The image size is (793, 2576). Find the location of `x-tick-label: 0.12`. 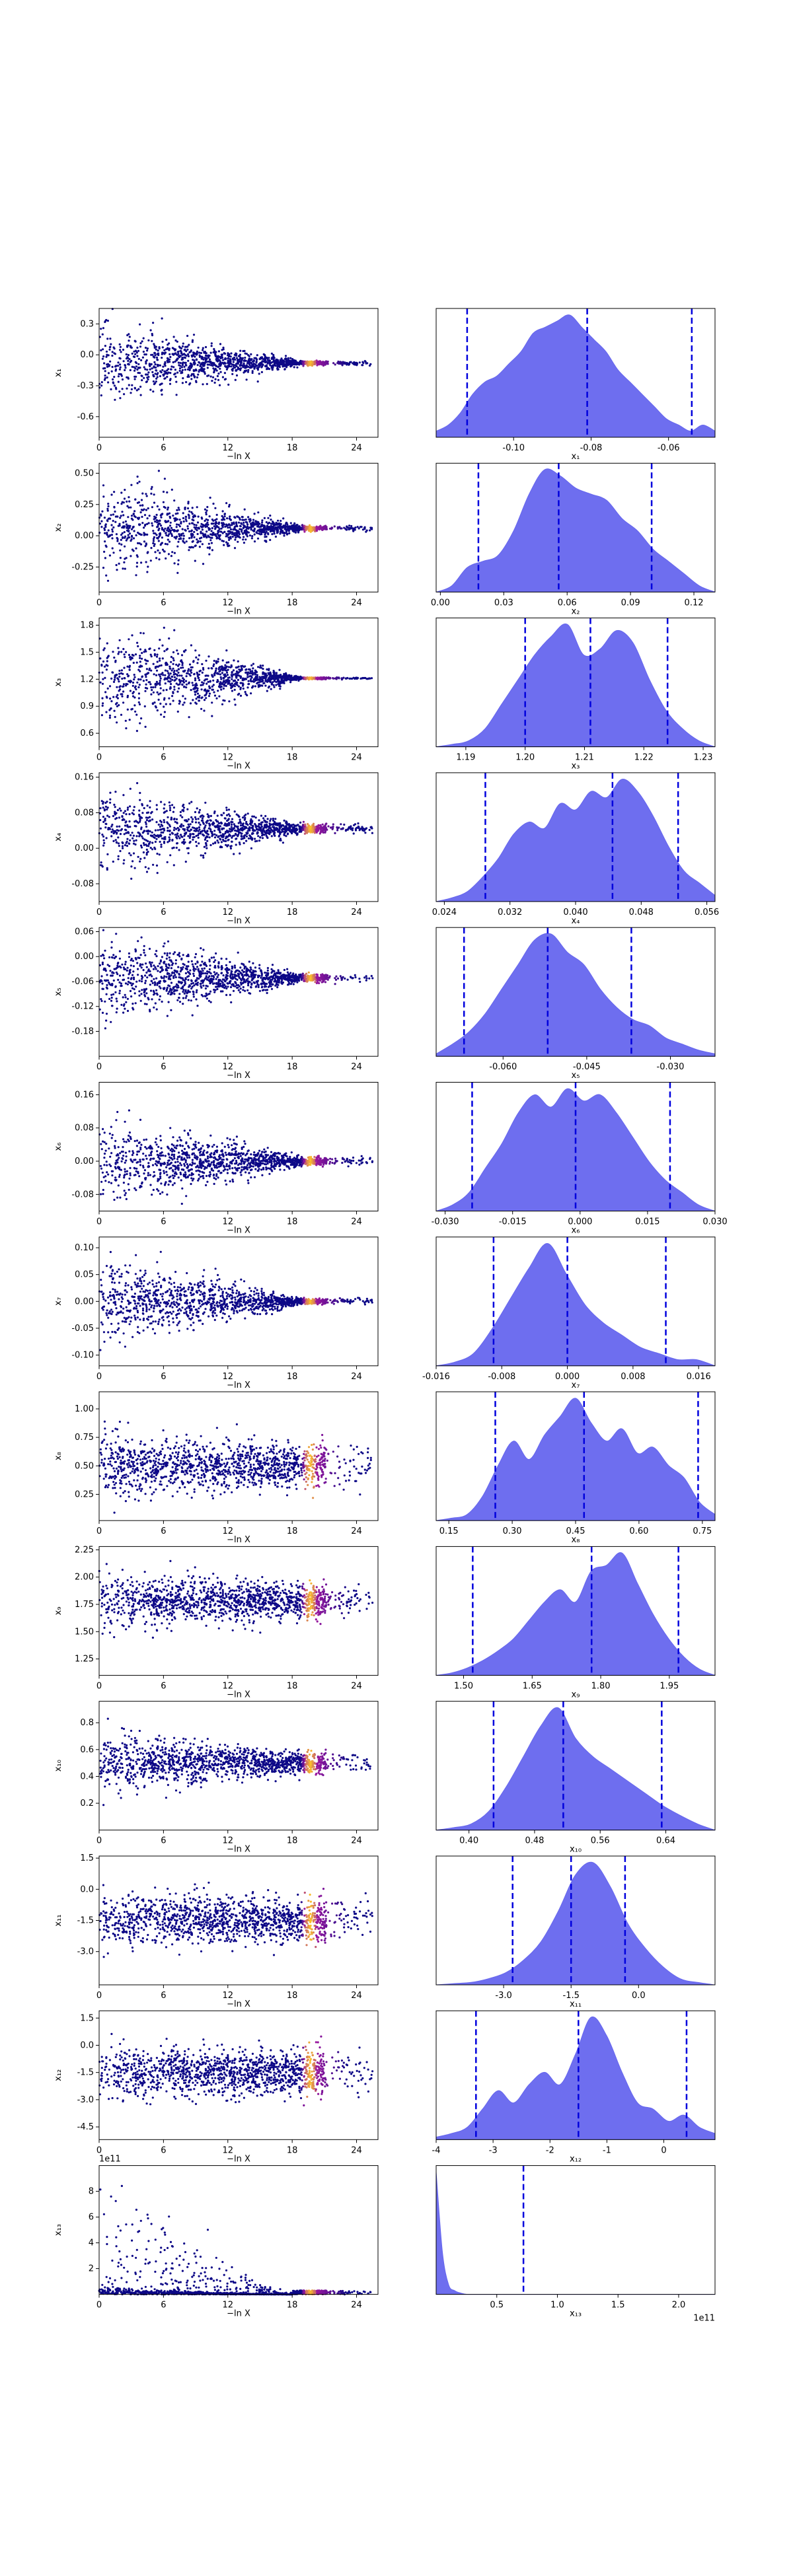

x-tick-label: 0.12 is located at coordinates (694, 603).